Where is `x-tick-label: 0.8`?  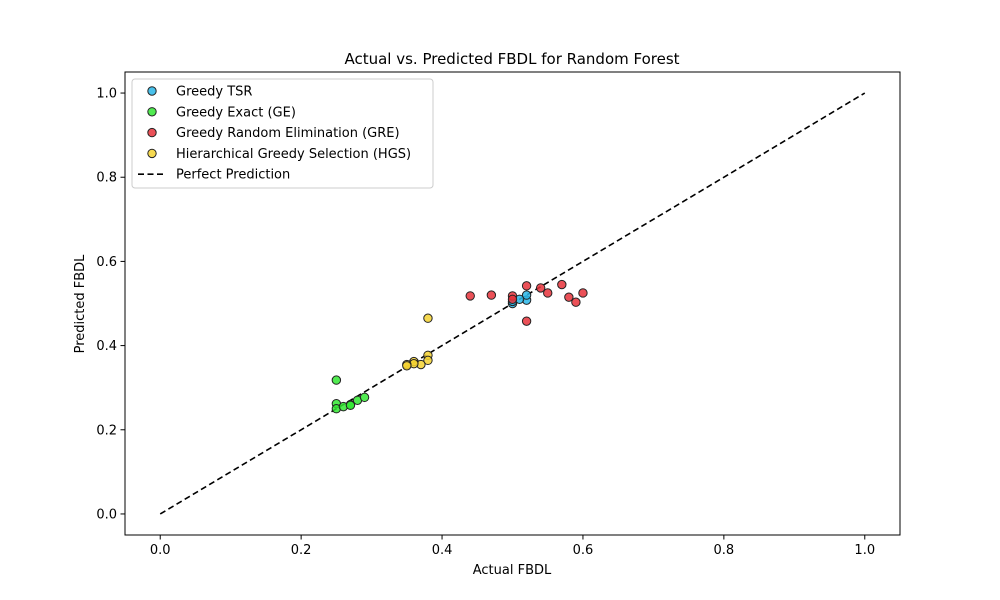
x-tick-label: 0.8 is located at coordinates (724, 550).